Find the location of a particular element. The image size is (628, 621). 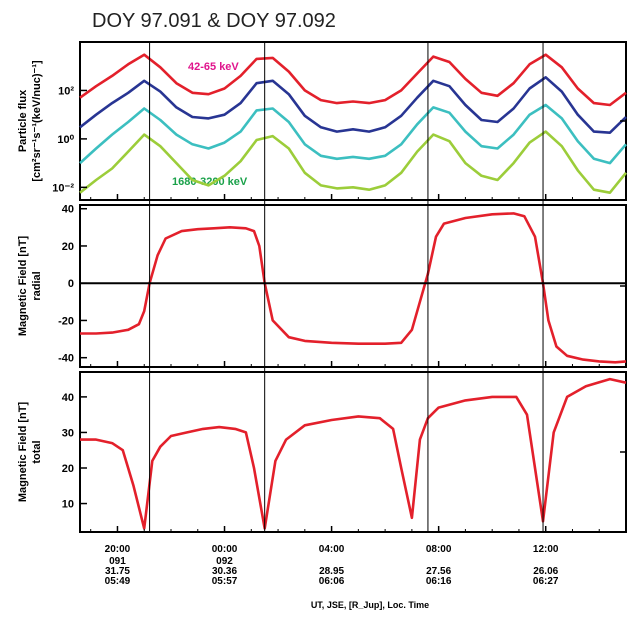

radial-y-tick-label: -40 is located at coordinates (66, 359).